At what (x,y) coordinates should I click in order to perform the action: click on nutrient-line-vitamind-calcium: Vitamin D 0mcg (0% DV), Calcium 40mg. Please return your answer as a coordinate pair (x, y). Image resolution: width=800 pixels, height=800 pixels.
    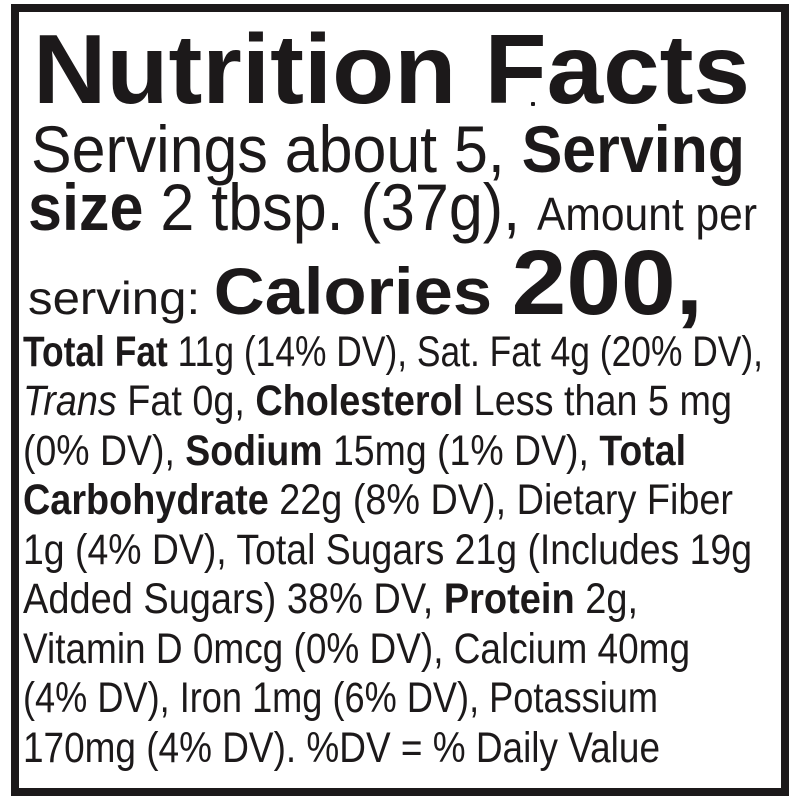
    Looking at the image, I should click on (411, 649).